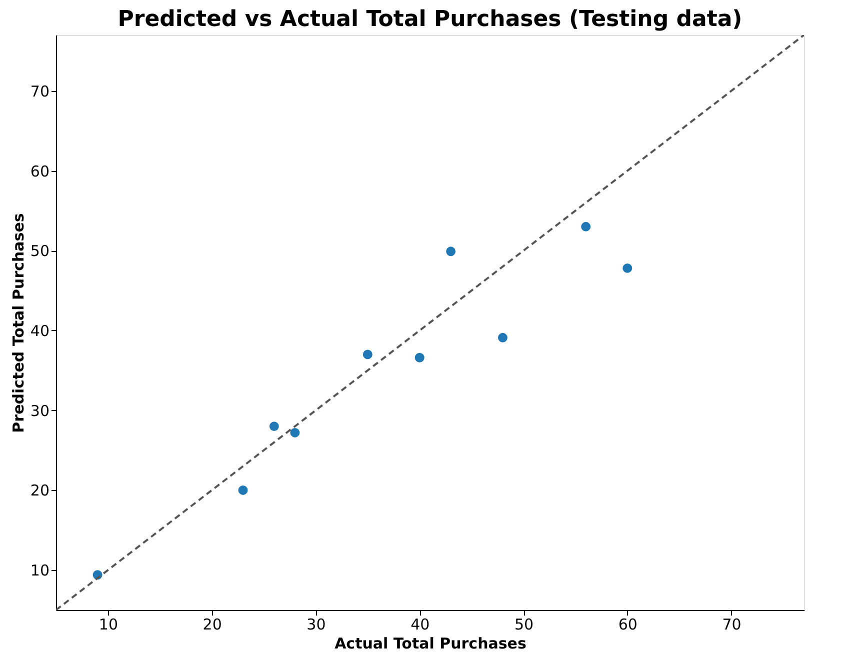 Image resolution: width=844 pixels, height=661 pixels. I want to click on y-tick-label: 40, so click(40, 331).